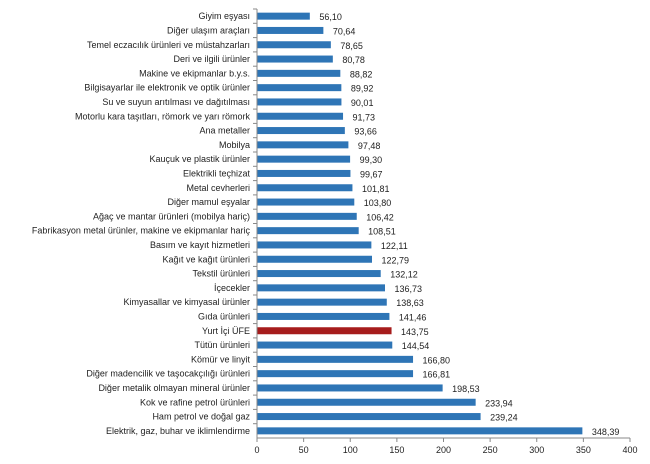 This screenshot has width=650, height=464. I want to click on data-label: 78,65, so click(351, 46).